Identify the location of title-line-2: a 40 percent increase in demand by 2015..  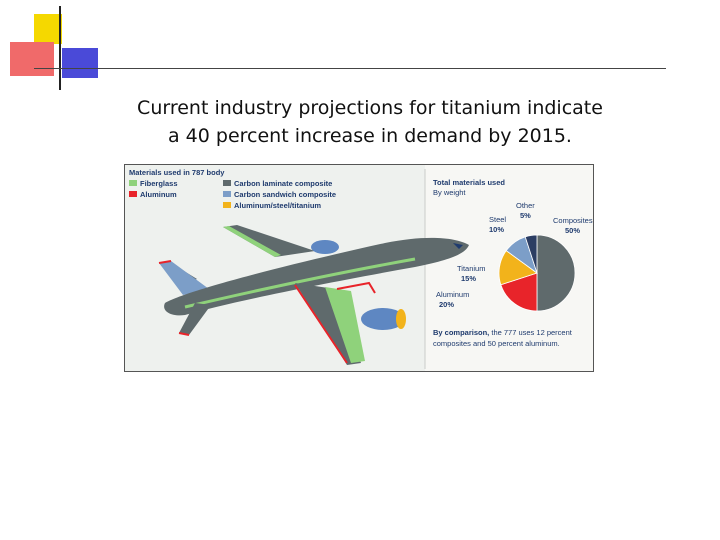
(370, 136).